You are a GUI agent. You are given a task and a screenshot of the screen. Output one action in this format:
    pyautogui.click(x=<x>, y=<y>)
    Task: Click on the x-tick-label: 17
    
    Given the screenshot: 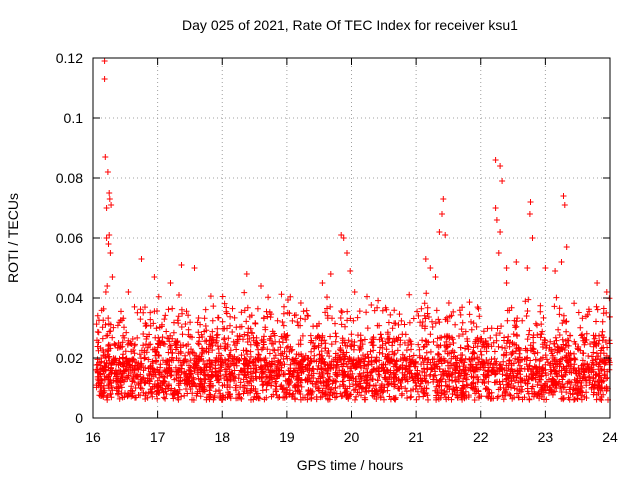 What is the action you would take?
    pyautogui.click(x=158, y=437)
    